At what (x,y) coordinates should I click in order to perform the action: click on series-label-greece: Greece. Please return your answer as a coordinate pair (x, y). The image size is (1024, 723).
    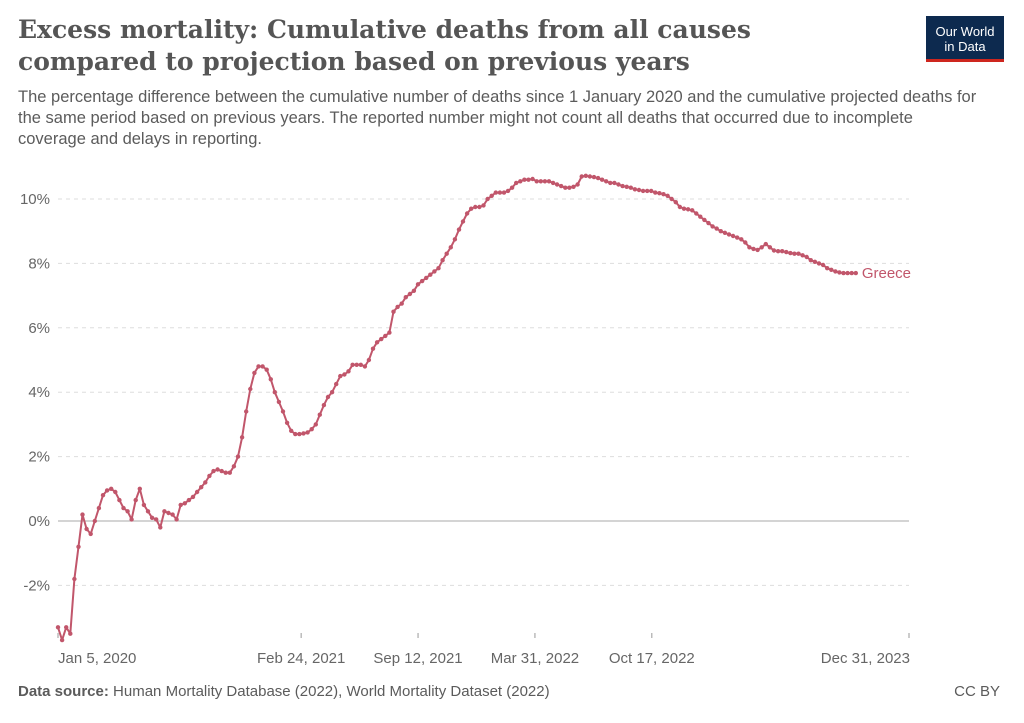
    Looking at the image, I should click on (886, 273).